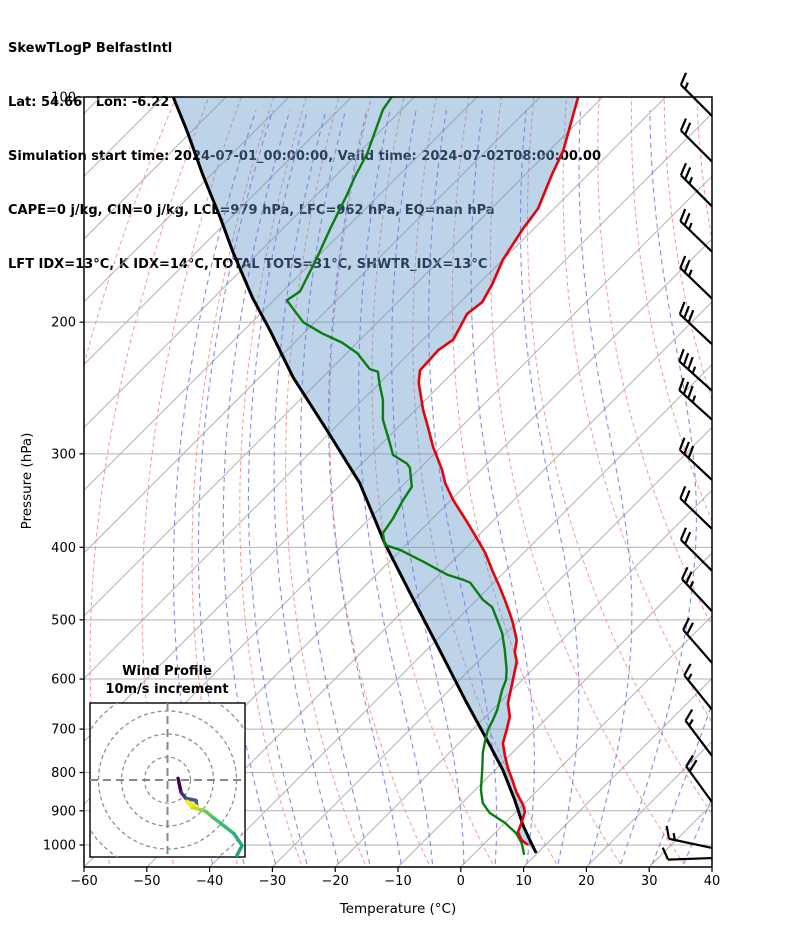 Image resolution: width=794 pixels, height=937 pixels. What do you see at coordinates (209, 881) in the screenshot?
I see `svg-text: −40` at bounding box center [209, 881].